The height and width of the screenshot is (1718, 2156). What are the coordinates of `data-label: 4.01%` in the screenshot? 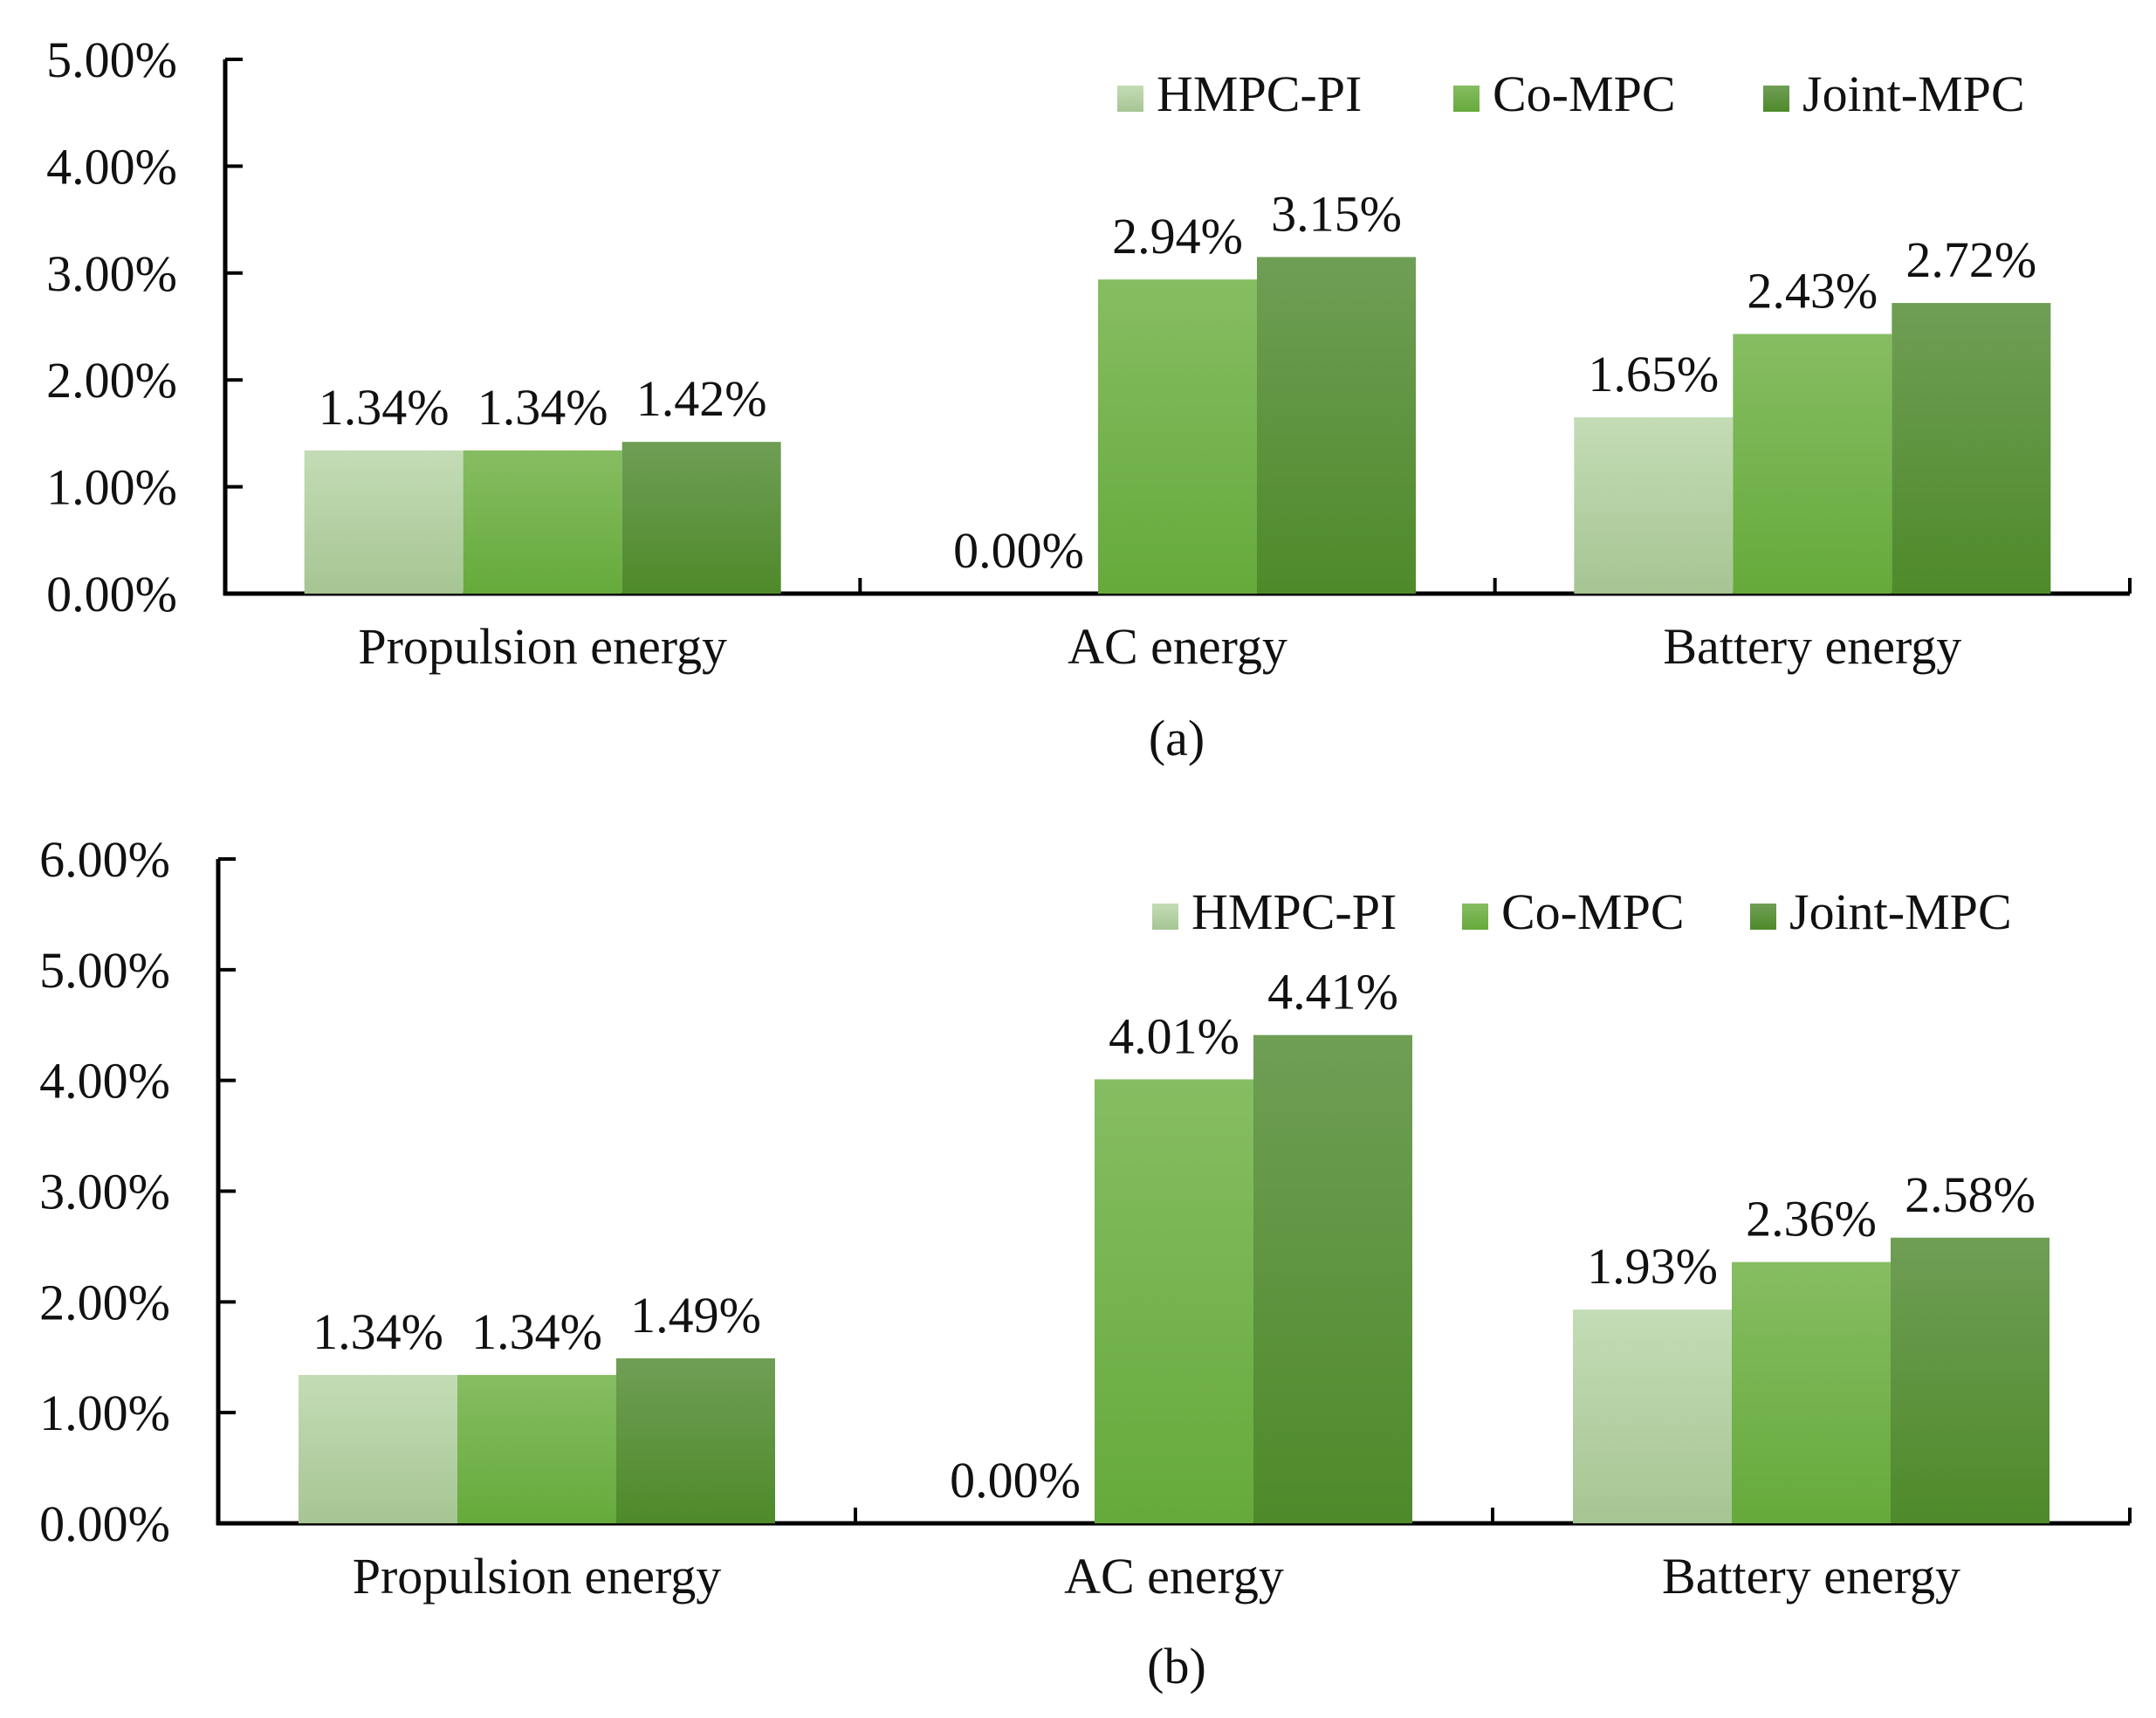 It's located at (1174, 1035).